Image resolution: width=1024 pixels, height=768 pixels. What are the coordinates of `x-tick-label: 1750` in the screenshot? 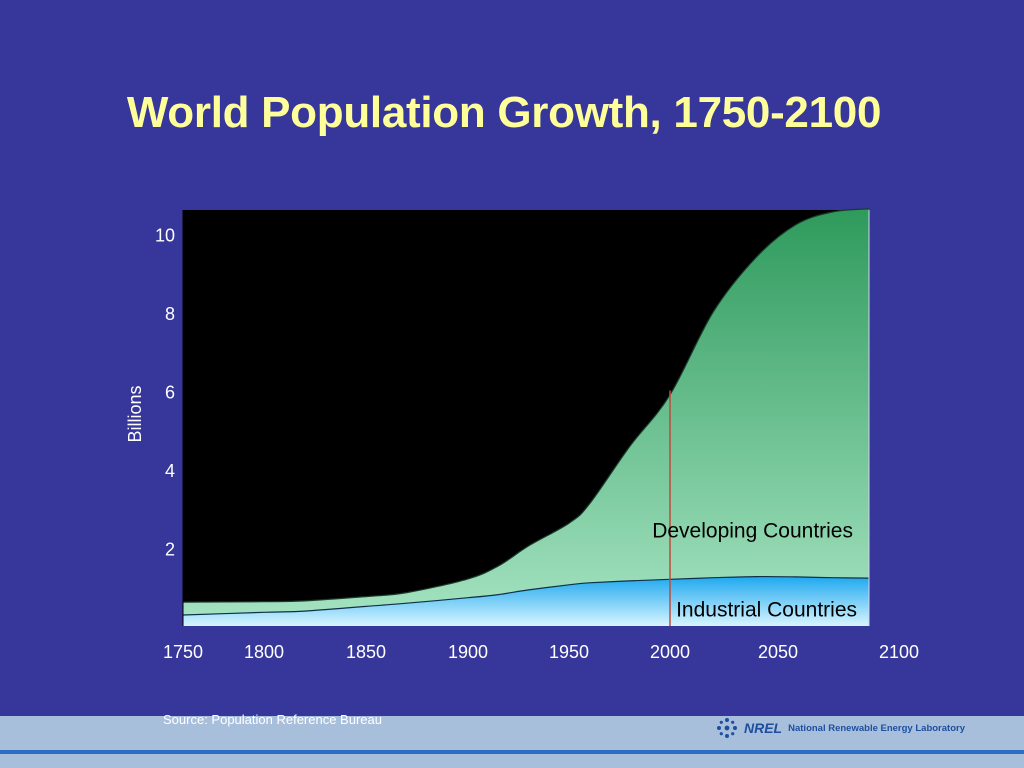 It's located at (183, 652).